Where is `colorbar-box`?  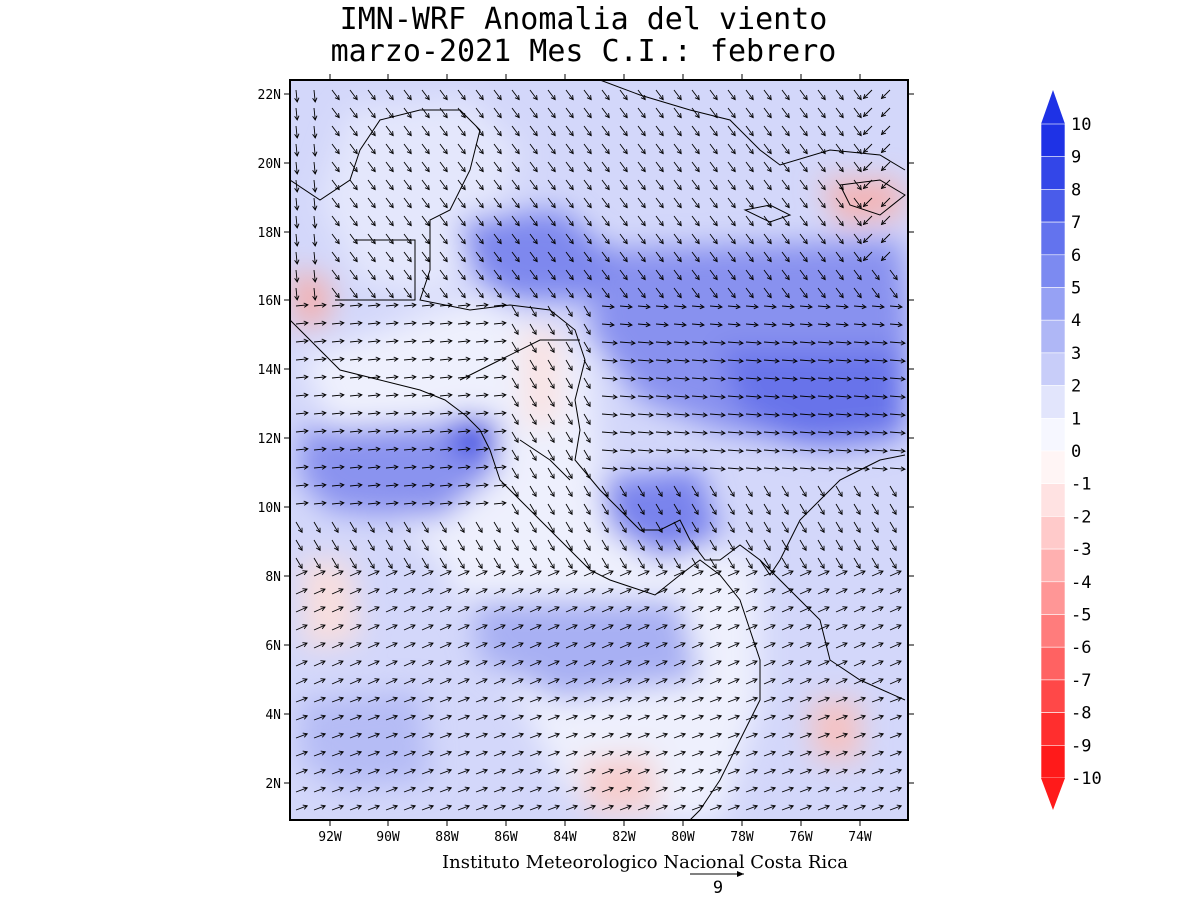
colorbar-box is located at coordinates (1053, 402).